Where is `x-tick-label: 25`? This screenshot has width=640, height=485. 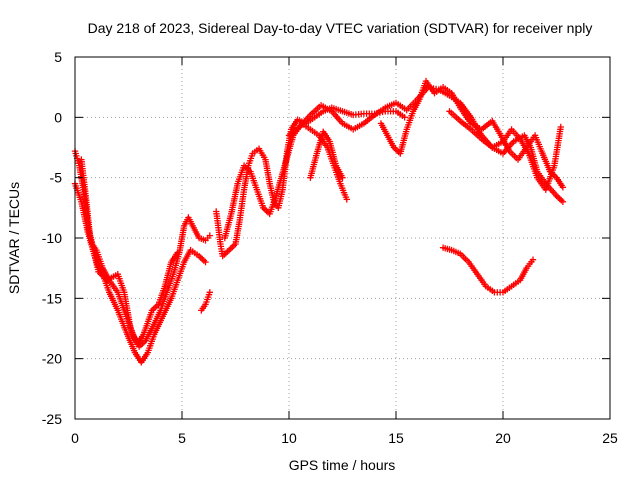
x-tick-label: 25 is located at coordinates (610, 438).